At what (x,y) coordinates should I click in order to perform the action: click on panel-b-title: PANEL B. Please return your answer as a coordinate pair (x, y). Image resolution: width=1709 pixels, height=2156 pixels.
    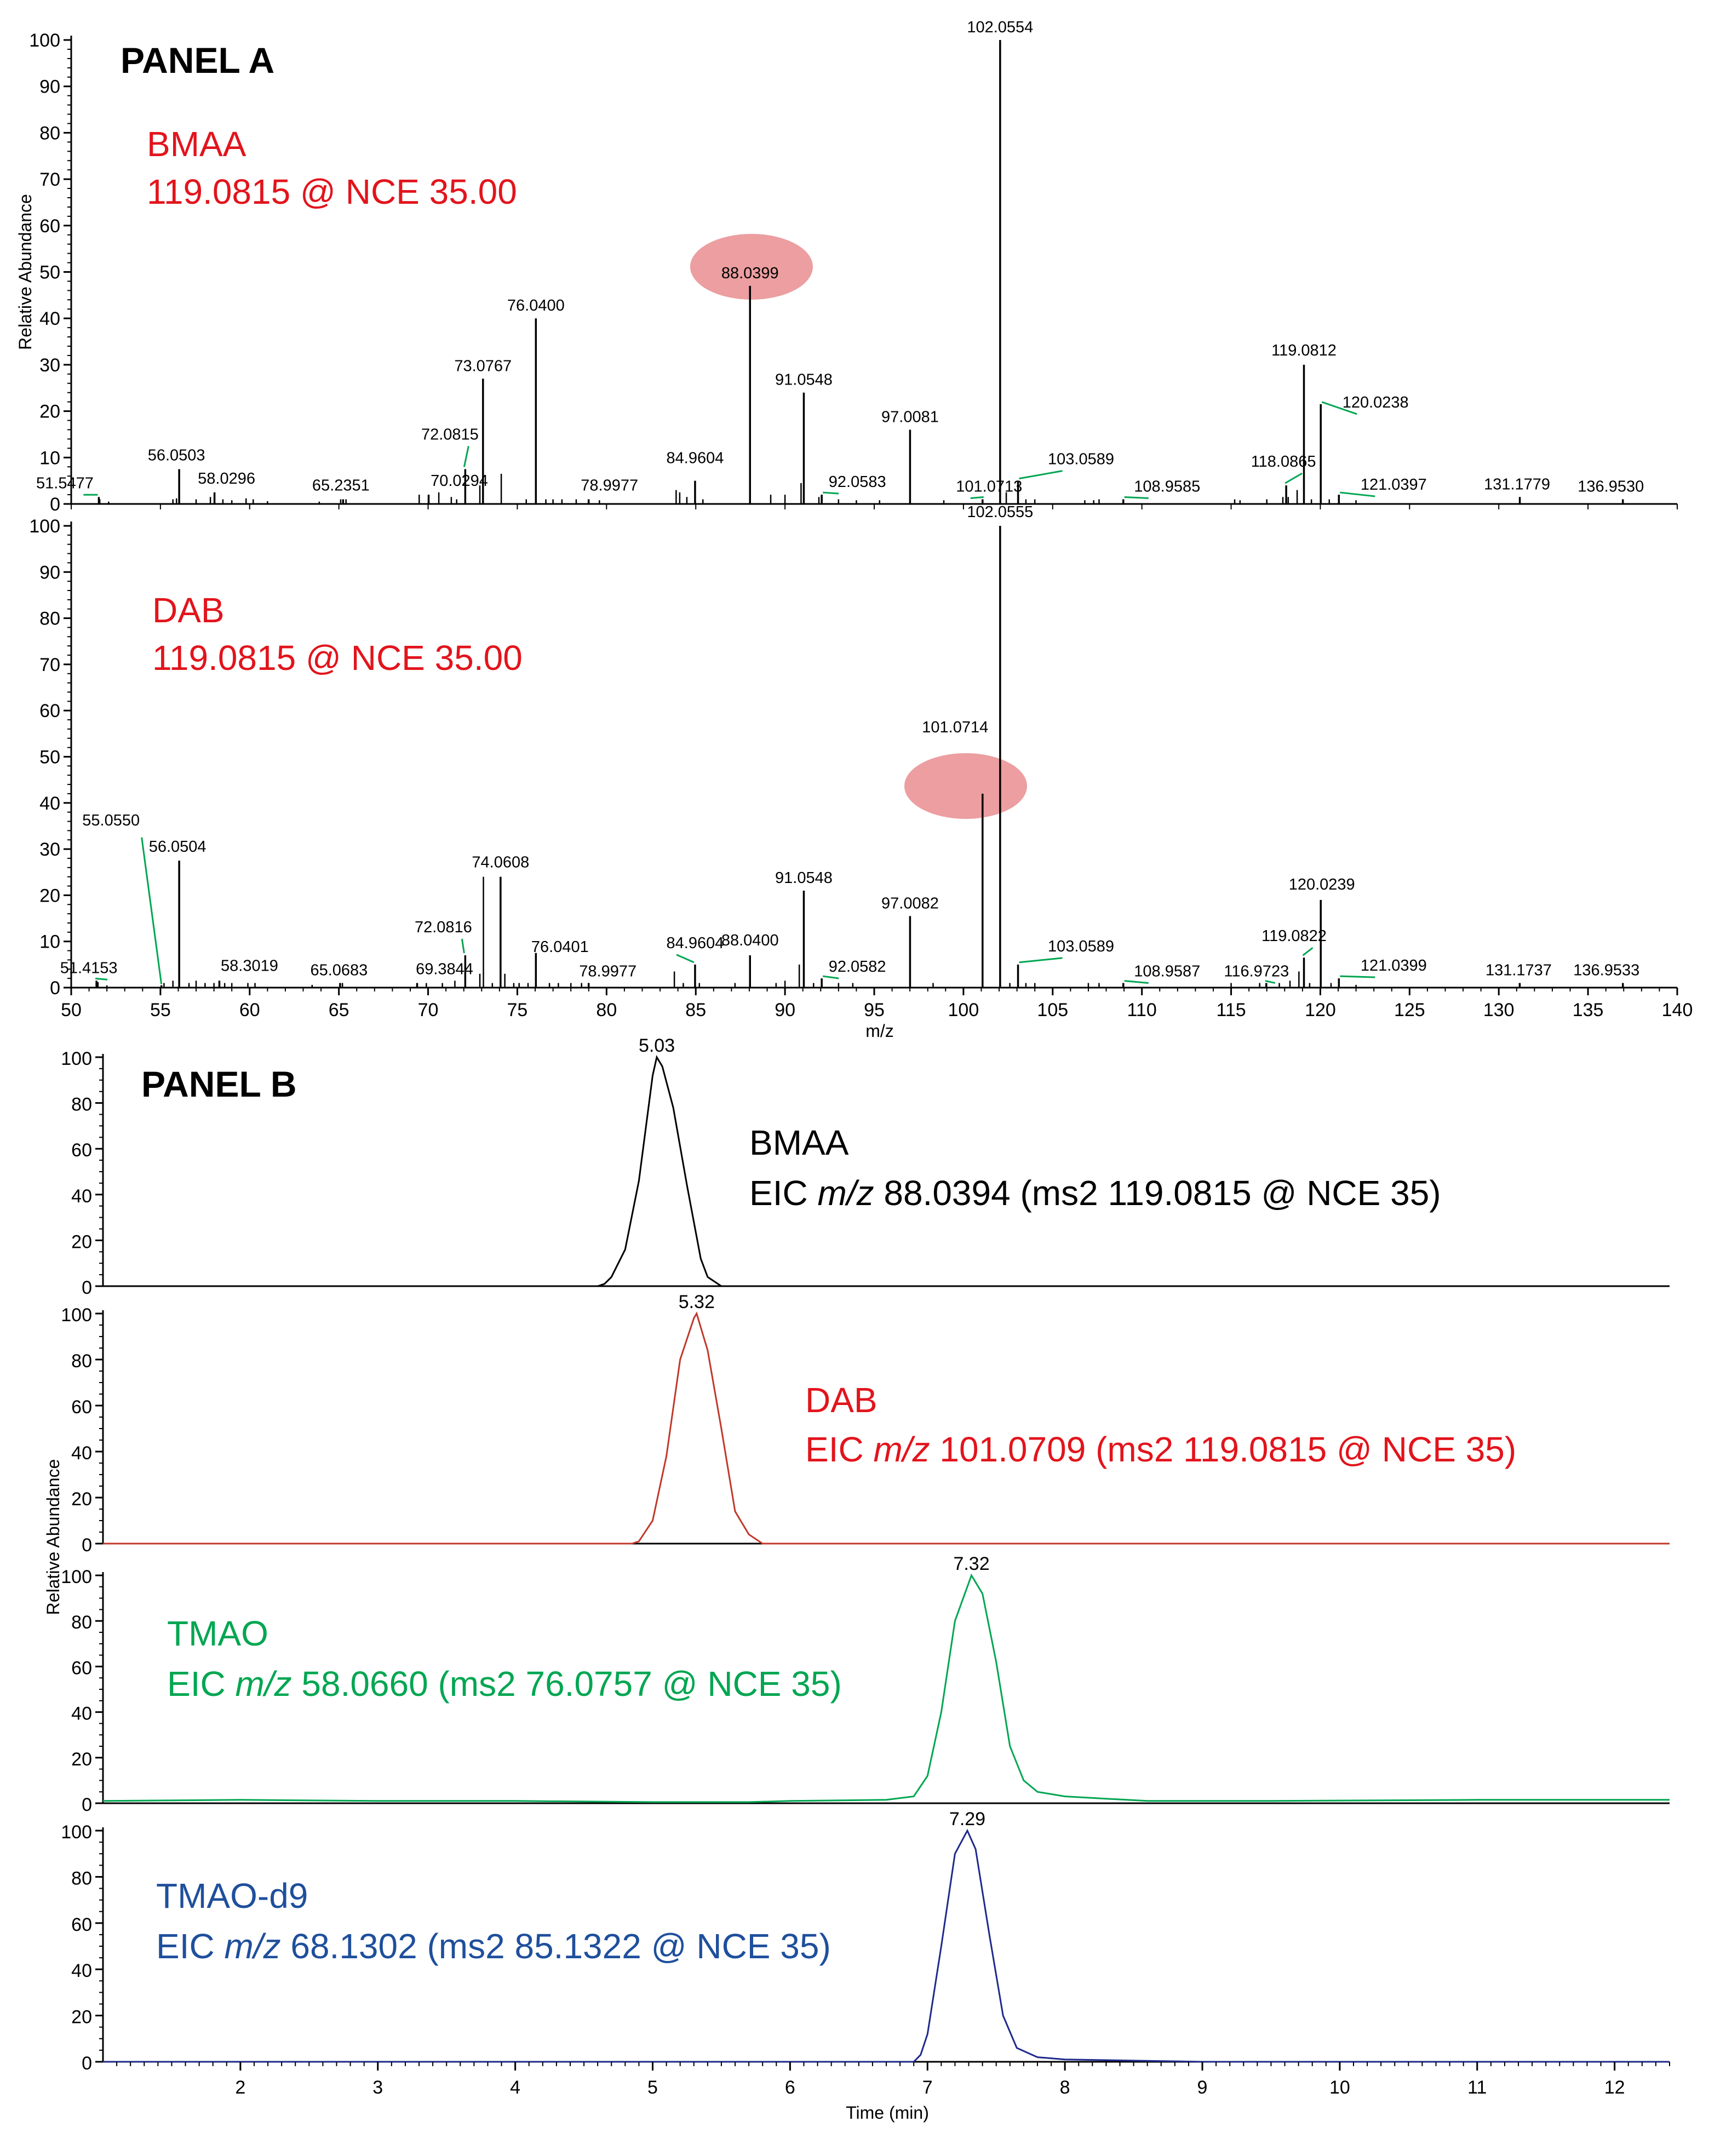
    Looking at the image, I should click on (219, 1084).